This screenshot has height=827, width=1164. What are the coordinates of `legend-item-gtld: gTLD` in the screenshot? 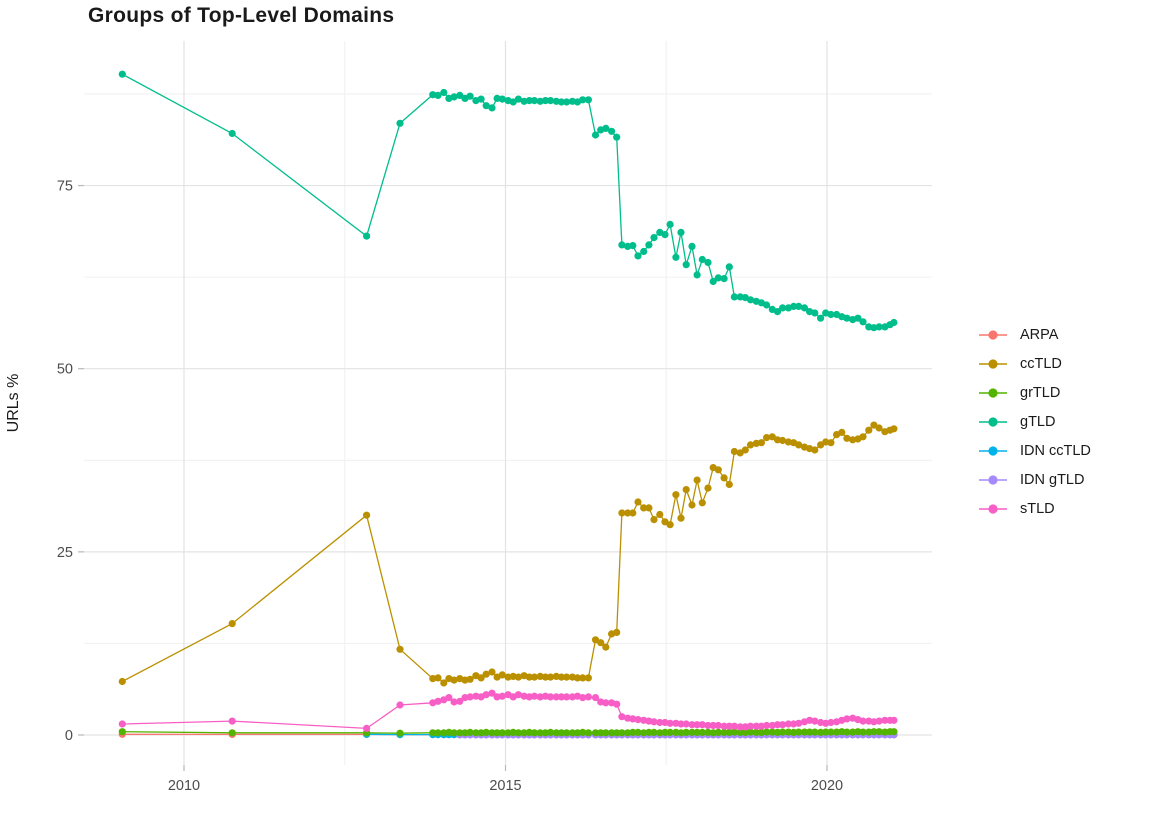 It's located at (1034, 421).